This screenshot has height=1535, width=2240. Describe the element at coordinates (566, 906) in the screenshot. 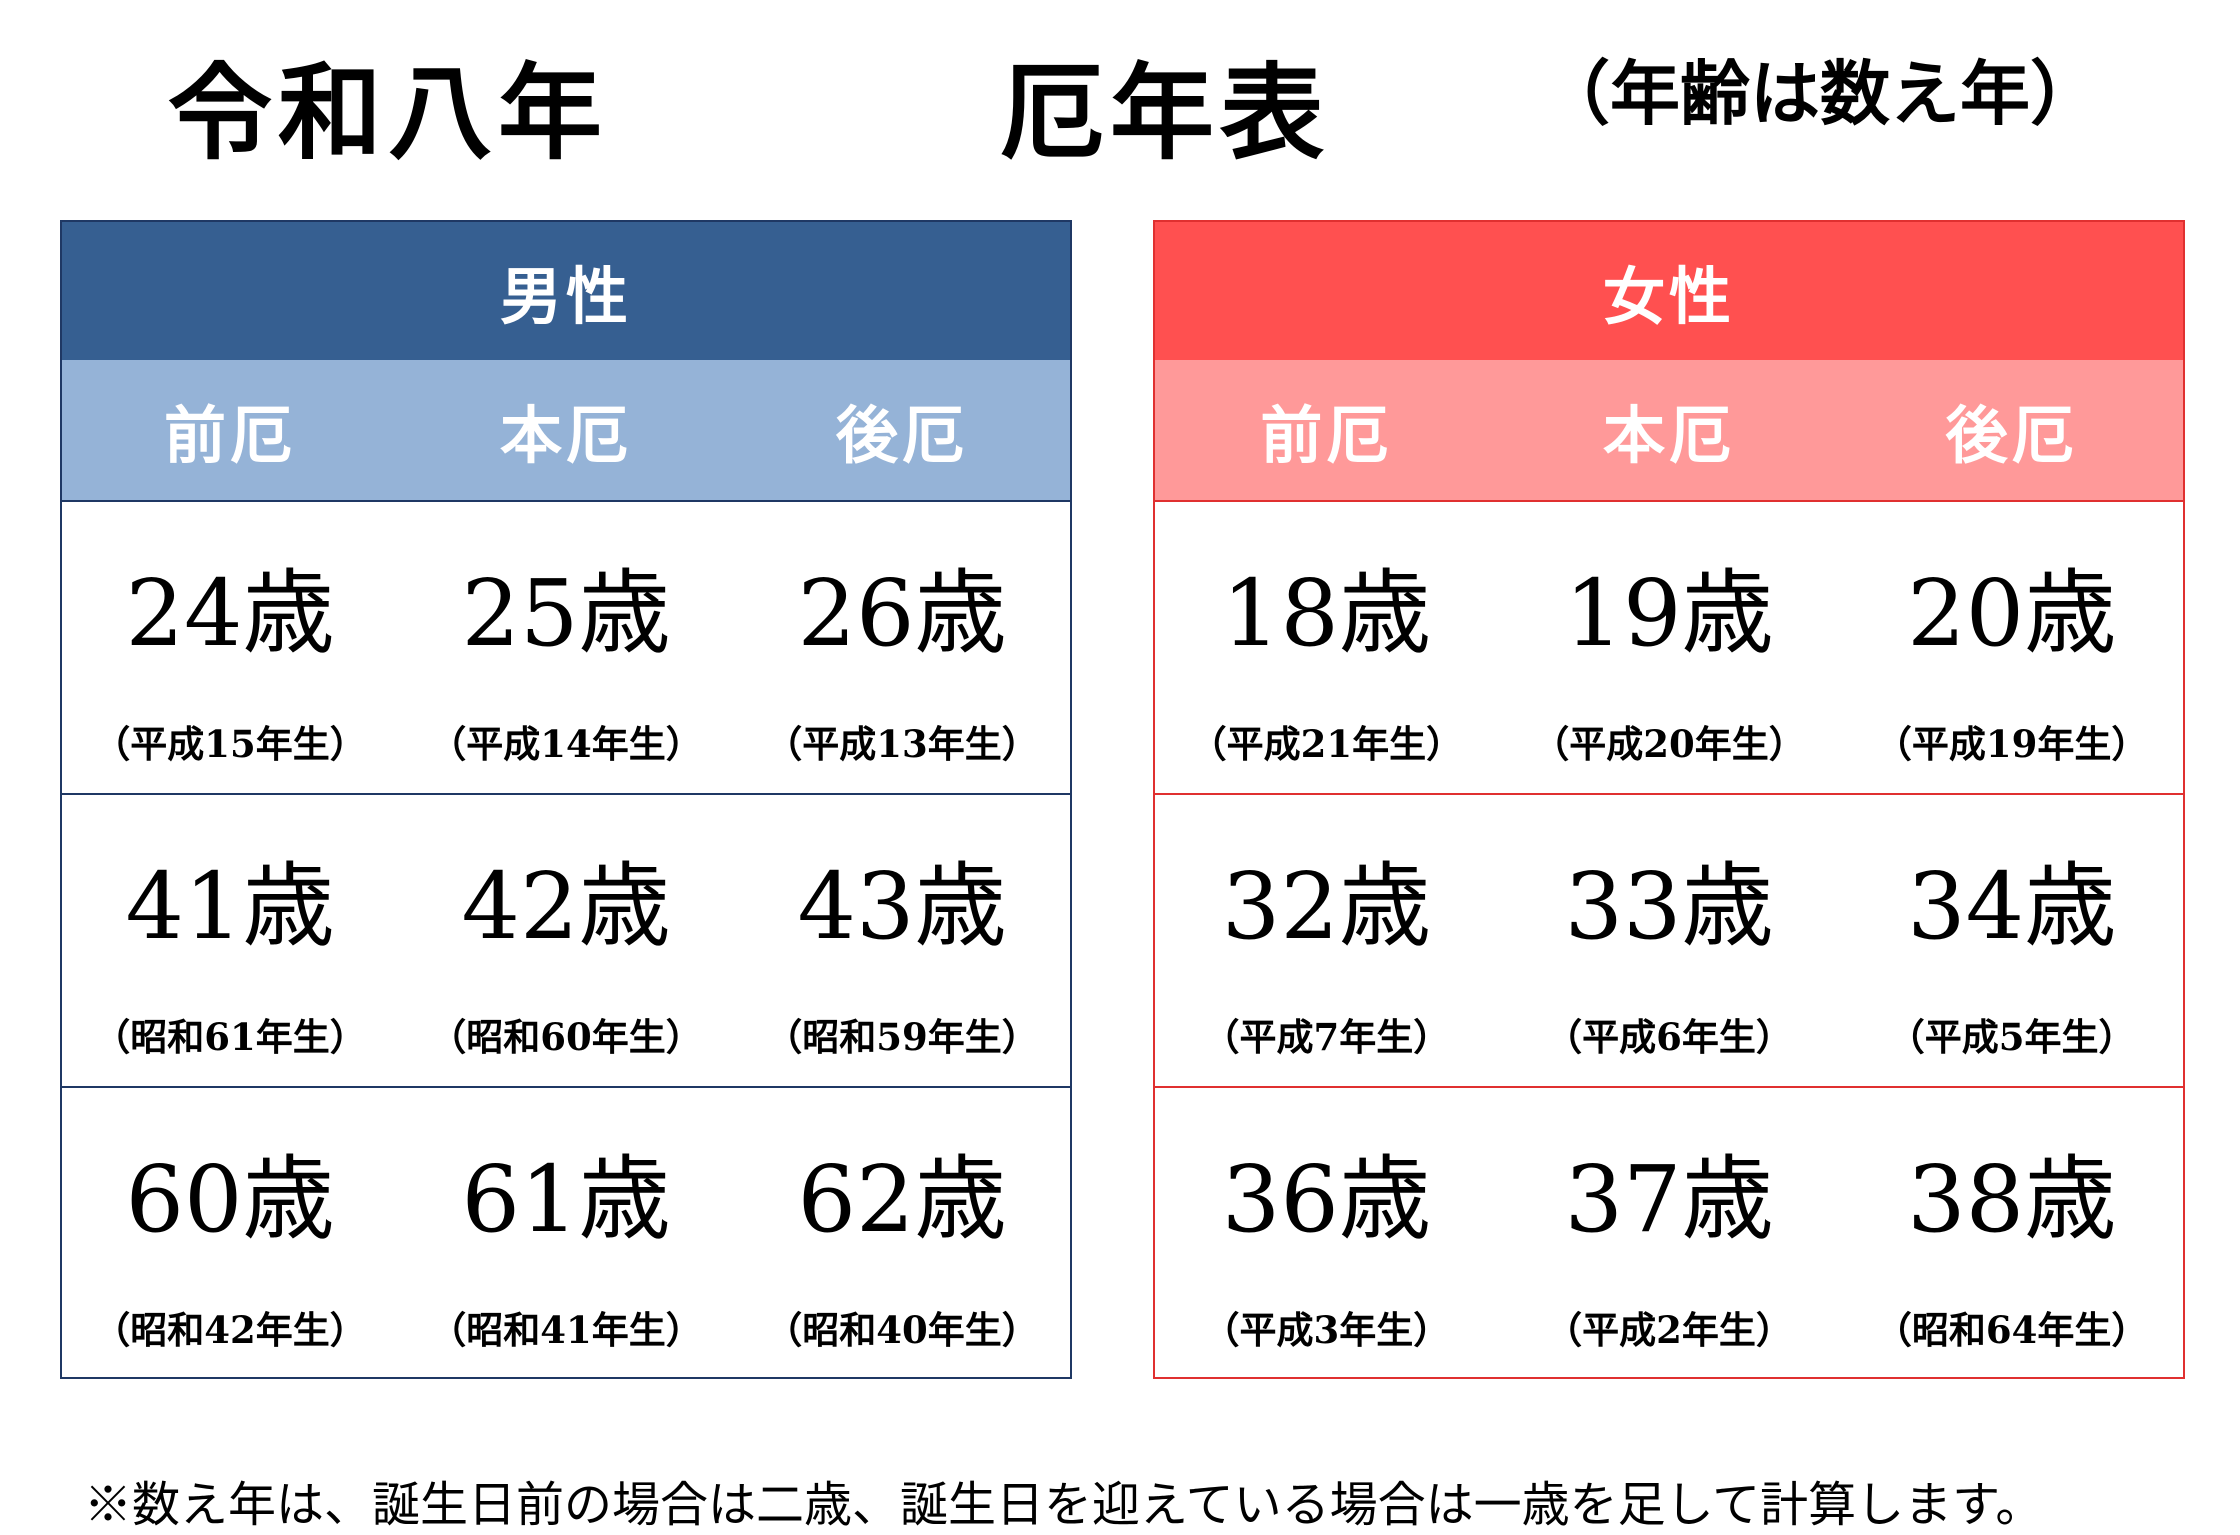

I see `age: 42歳` at that location.